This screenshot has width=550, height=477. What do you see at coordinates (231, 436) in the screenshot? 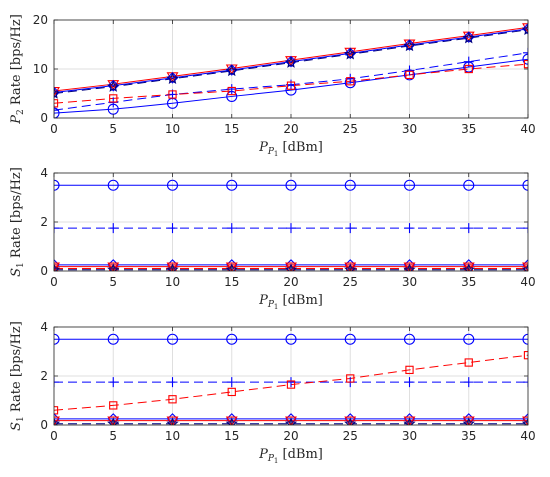
I see `x-tick-label: 15` at bounding box center [231, 436].